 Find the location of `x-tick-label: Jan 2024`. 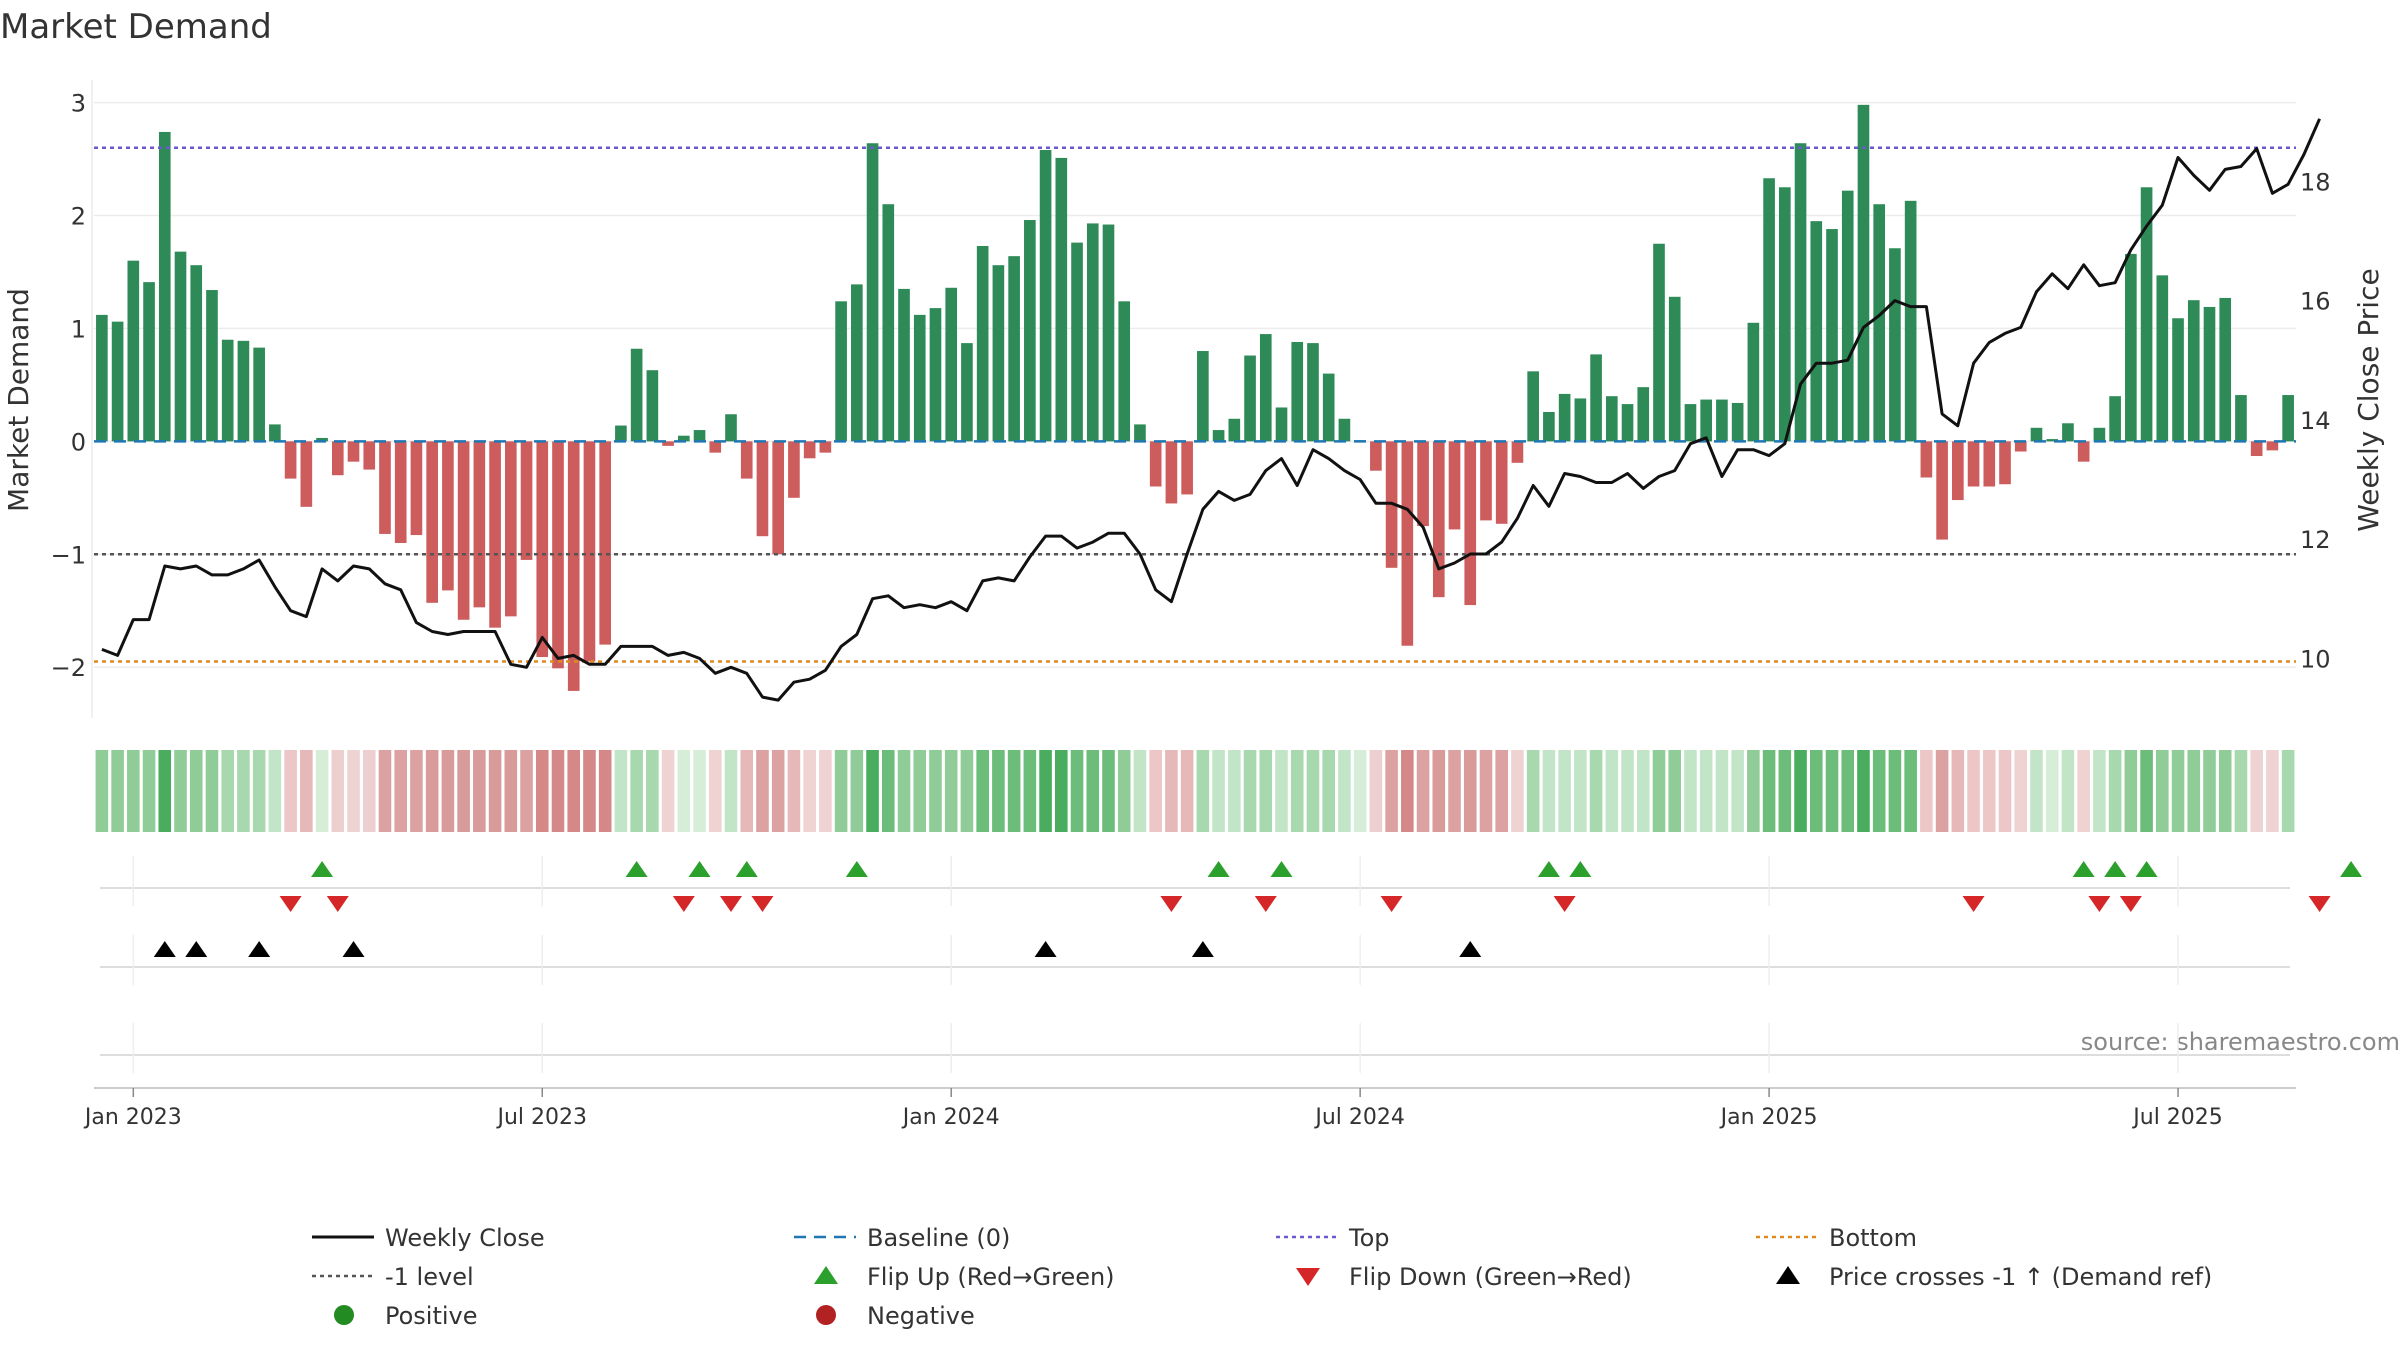

x-tick-label: Jan 2024 is located at coordinates (950, 1117).